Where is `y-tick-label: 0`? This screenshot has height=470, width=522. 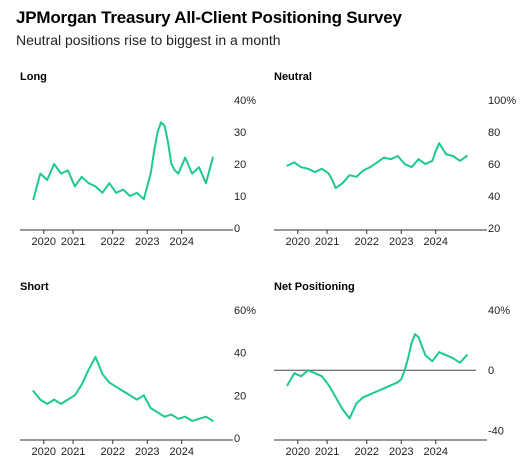 y-tick-label: 0 is located at coordinates (237, 229).